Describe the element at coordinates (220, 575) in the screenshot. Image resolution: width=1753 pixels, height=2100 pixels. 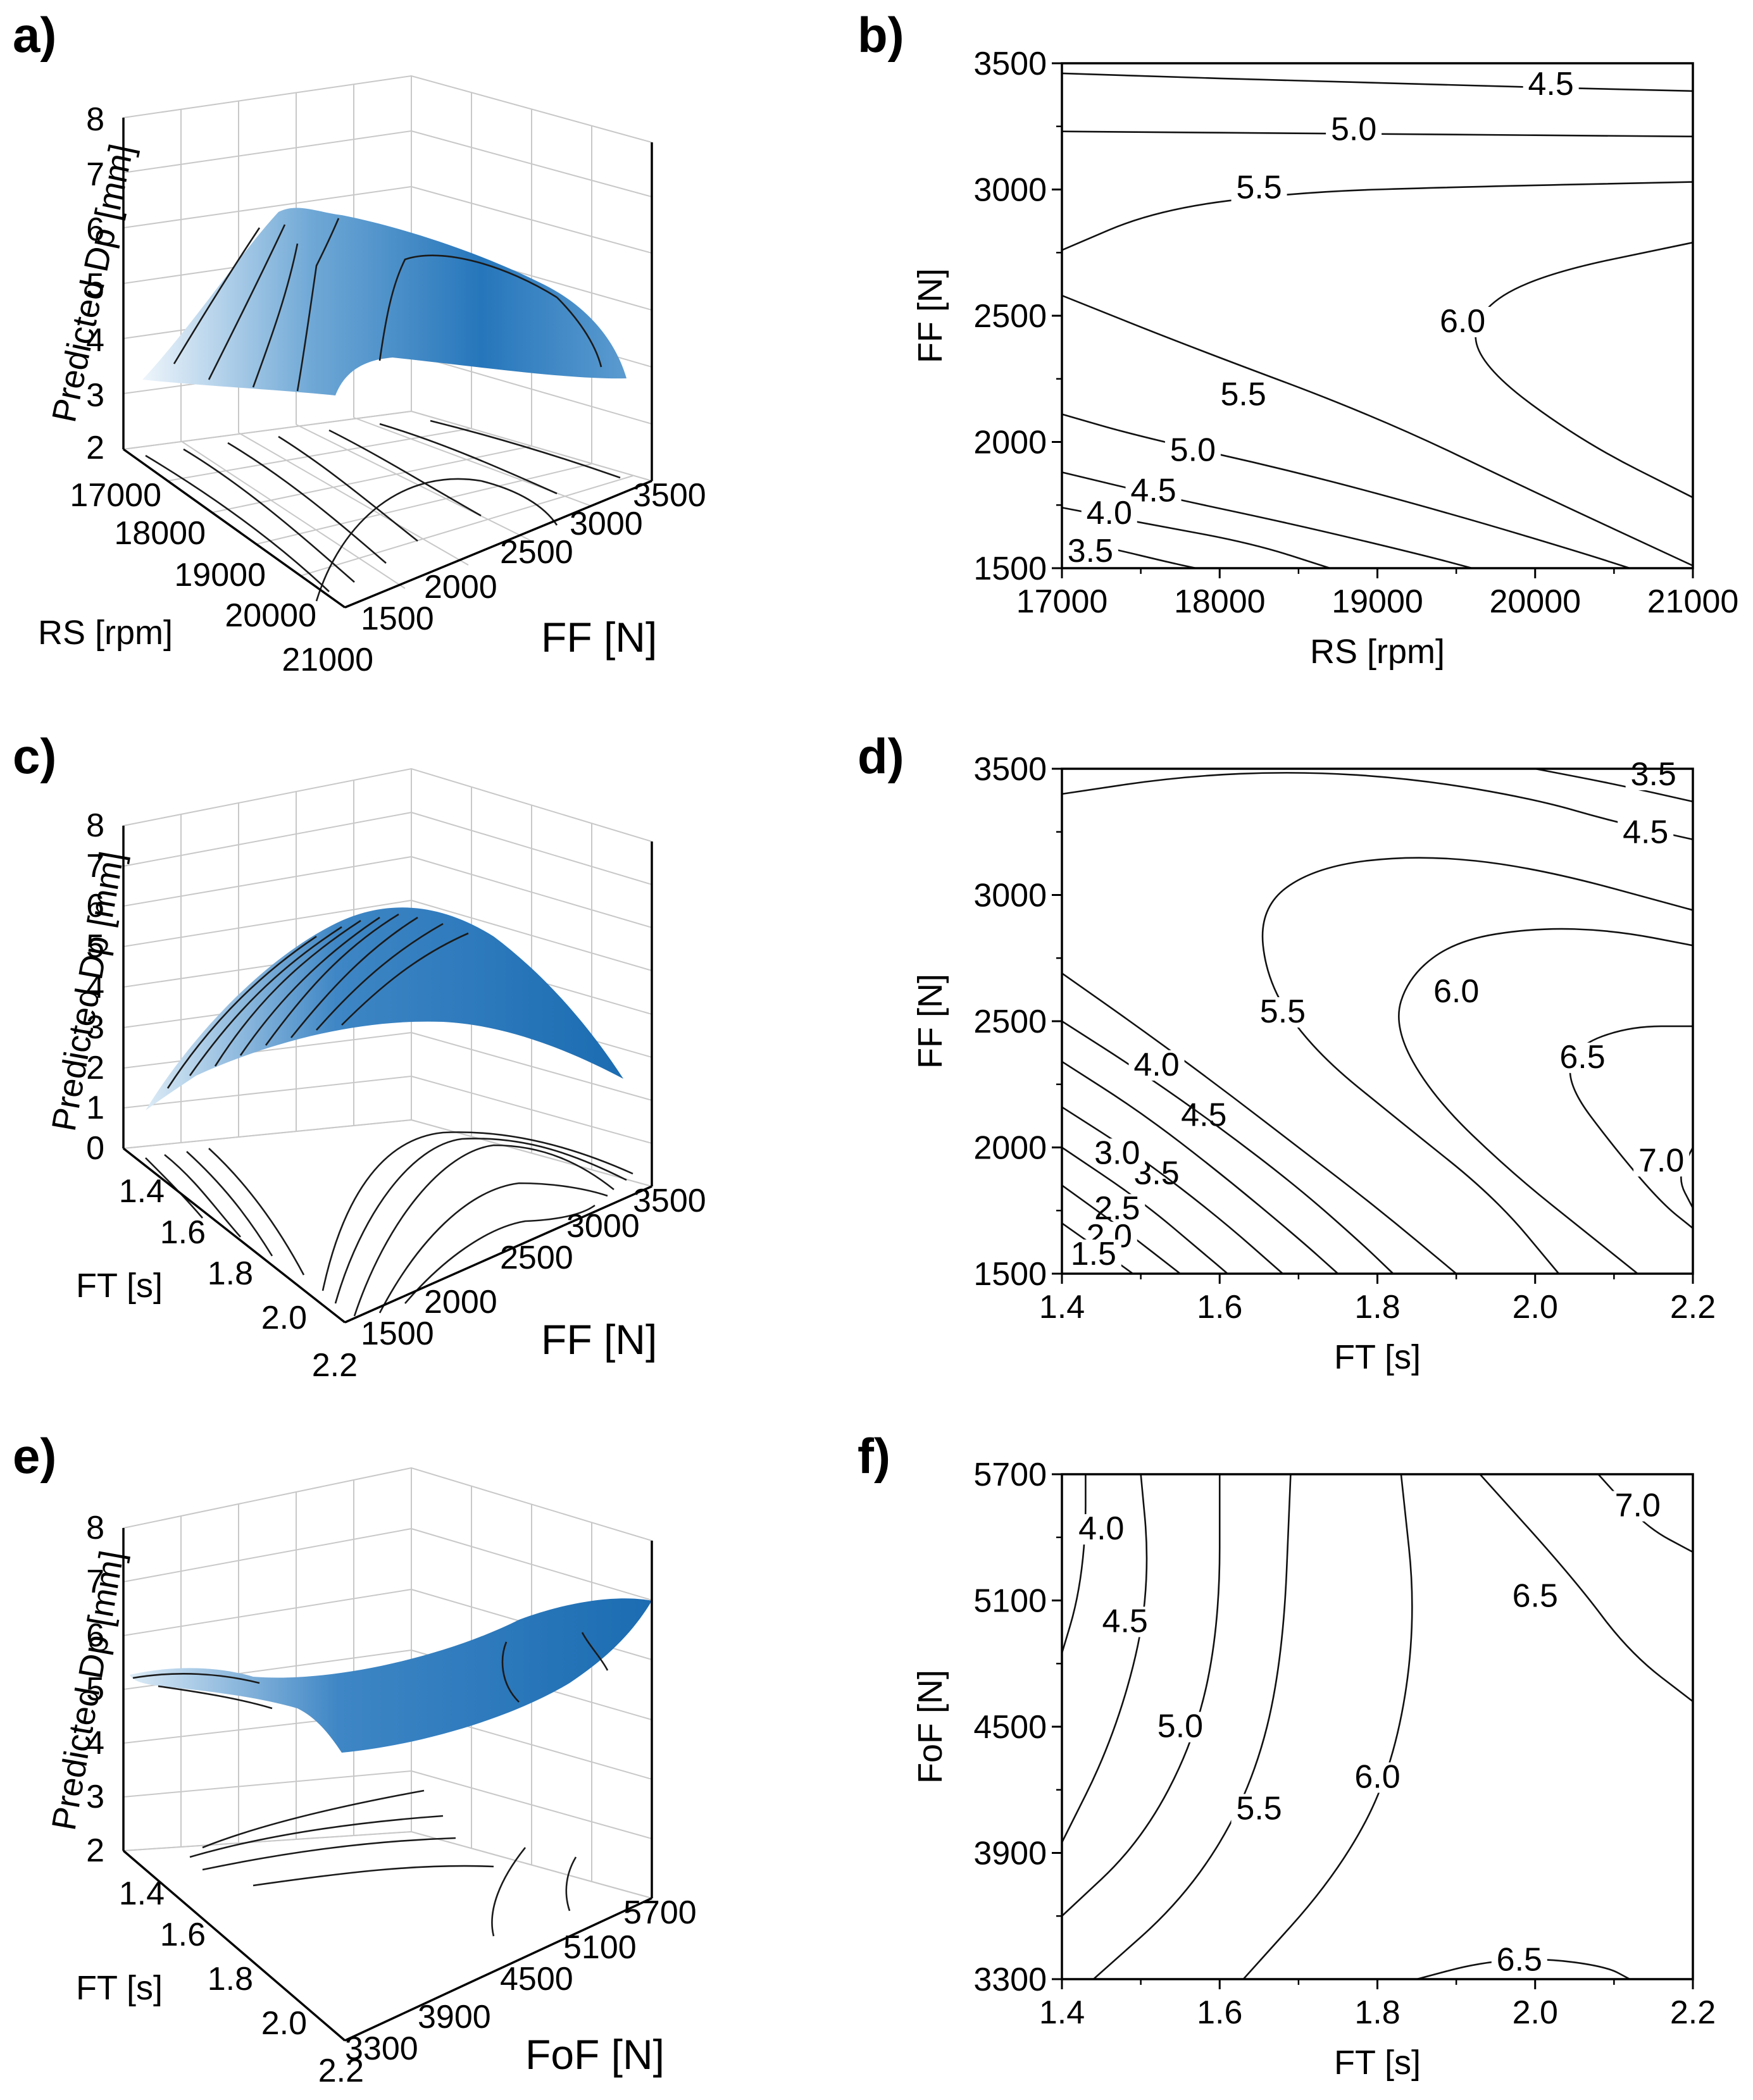
I see `tick: 19000` at that location.